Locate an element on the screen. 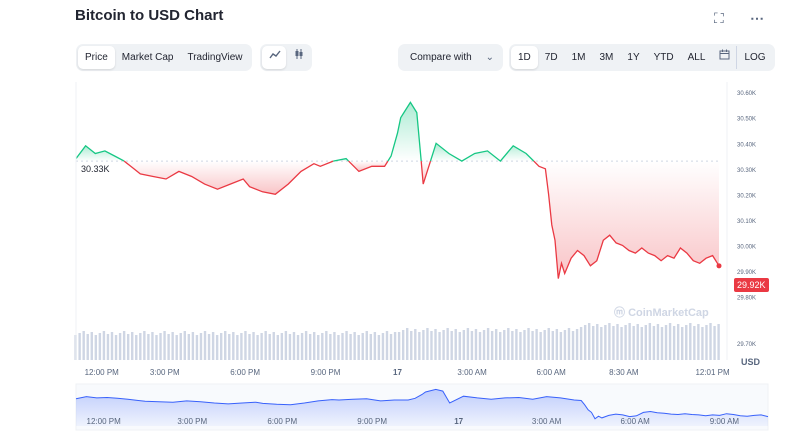 This screenshot has width=796, height=438. y-tick-label: 30.50K is located at coordinates (746, 120).